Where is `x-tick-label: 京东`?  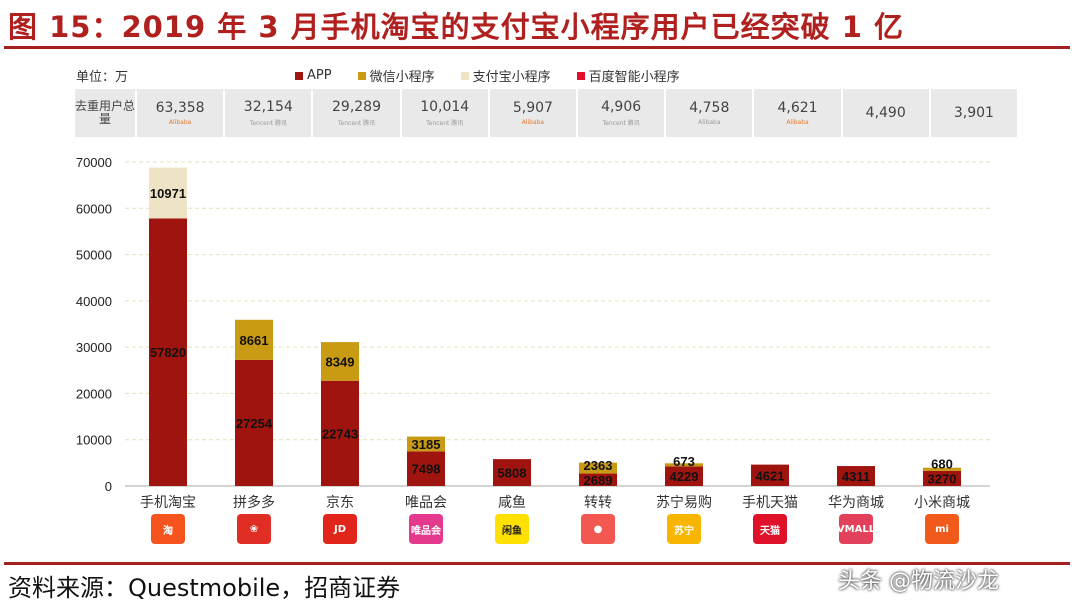
x-tick-label: 京东 is located at coordinates (340, 503).